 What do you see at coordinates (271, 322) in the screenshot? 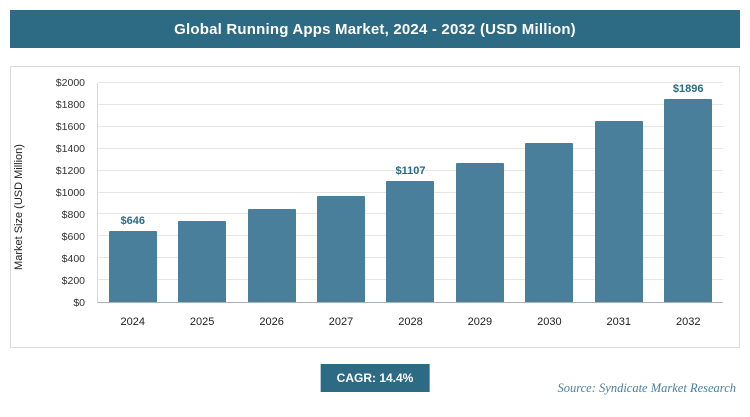
I see `x-tick-label: 2026` at bounding box center [271, 322].